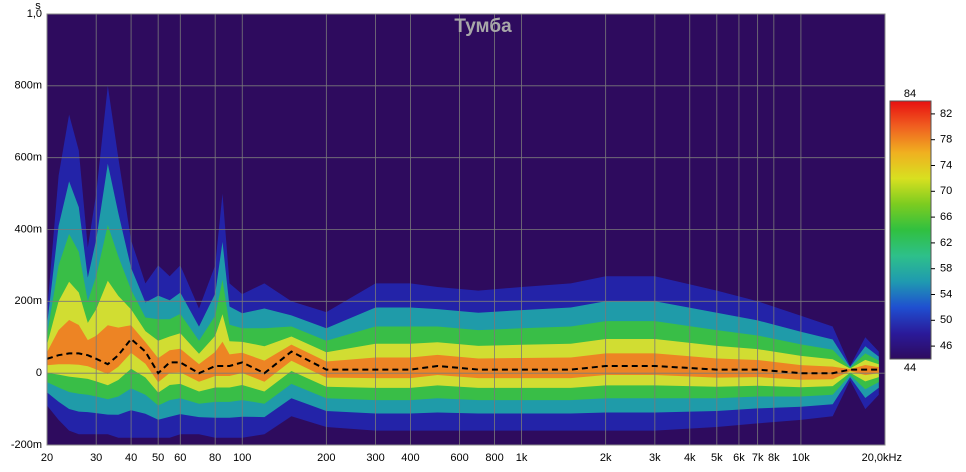 The image size is (966, 472). I want to click on colorbar-tick-label: 66, so click(946, 217).